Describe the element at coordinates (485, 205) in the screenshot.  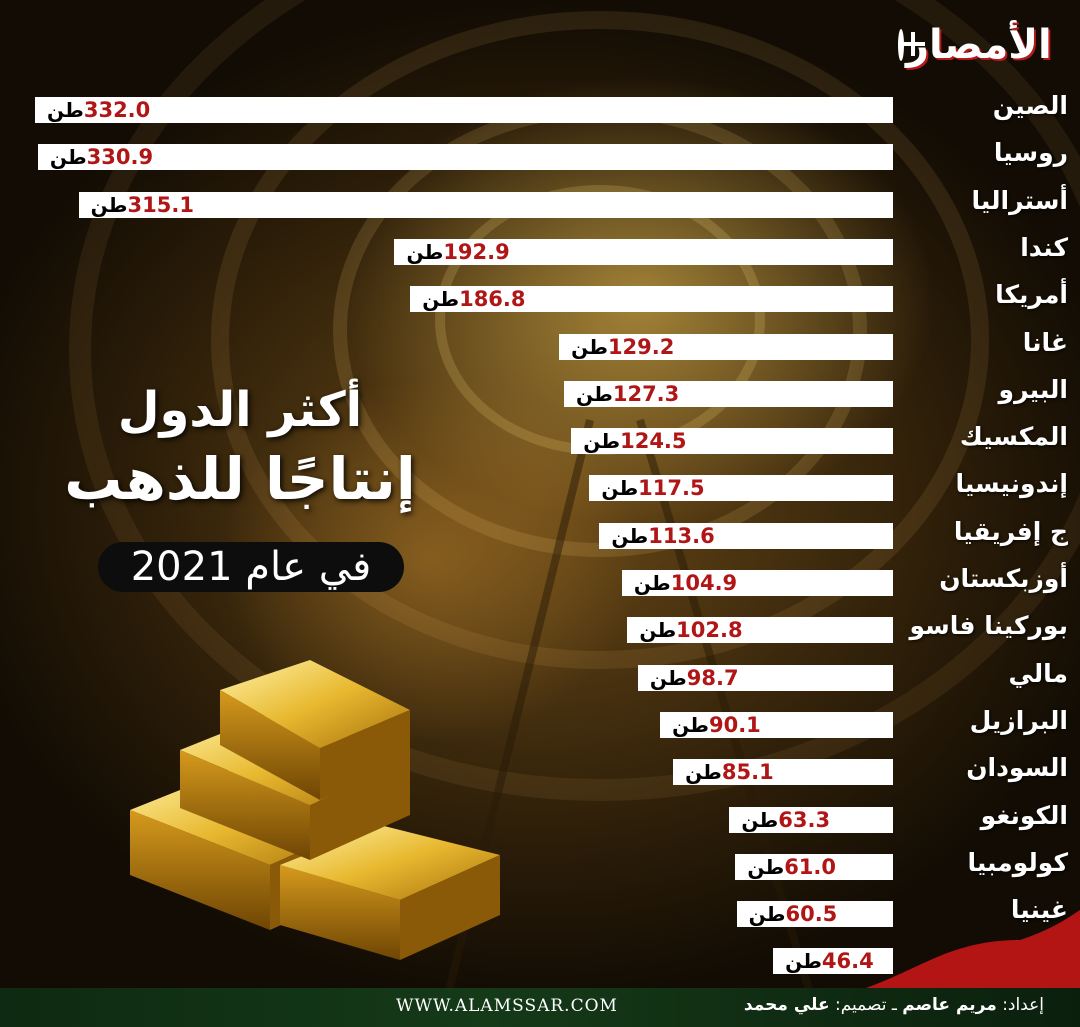
I see `bar: طن 315.1` at that location.